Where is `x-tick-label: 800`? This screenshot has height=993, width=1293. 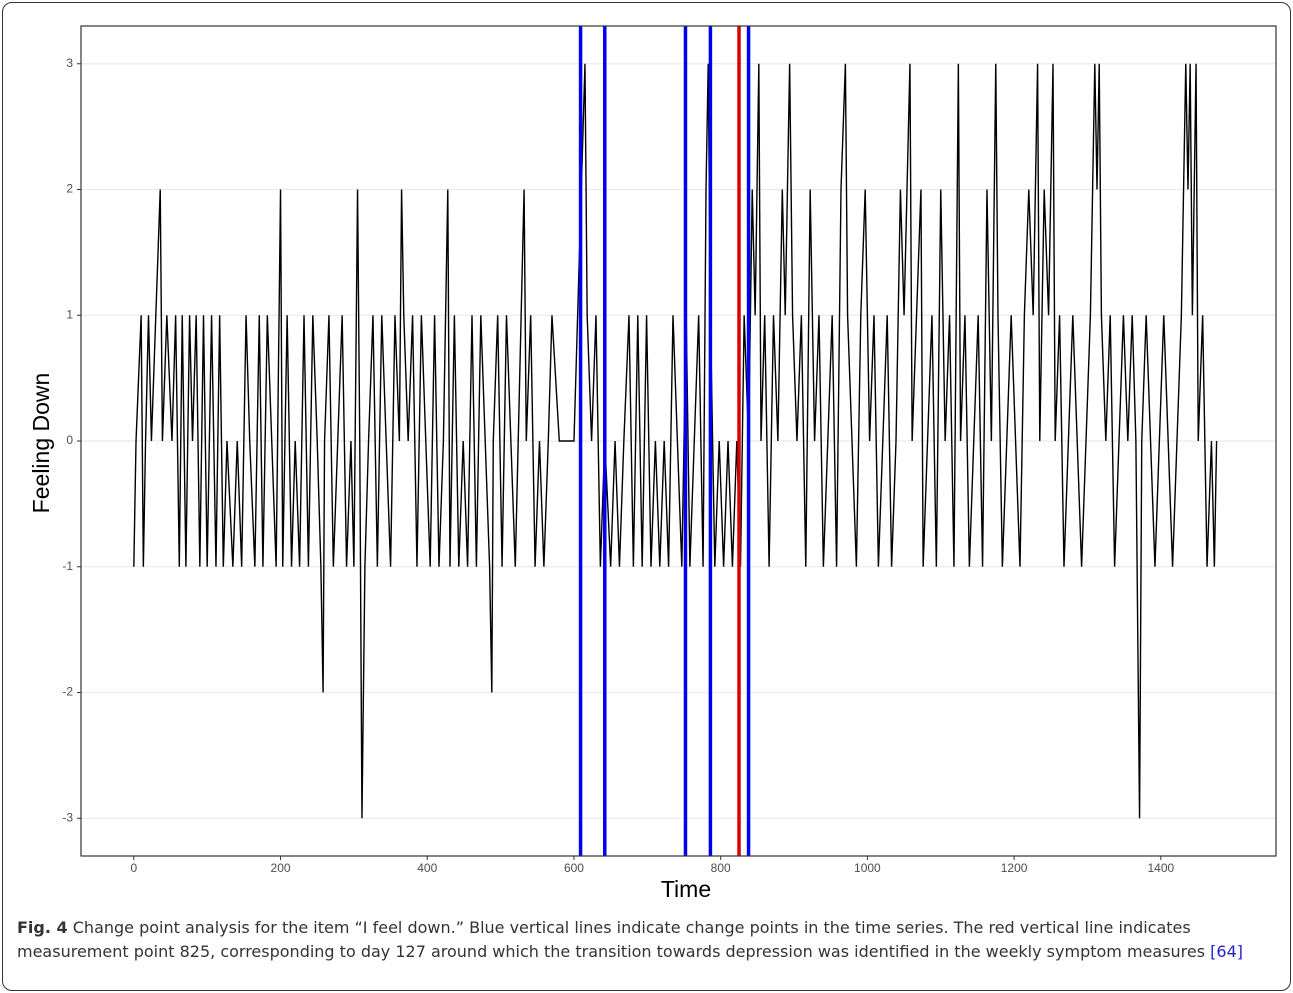 x-tick-label: 800 is located at coordinates (721, 868).